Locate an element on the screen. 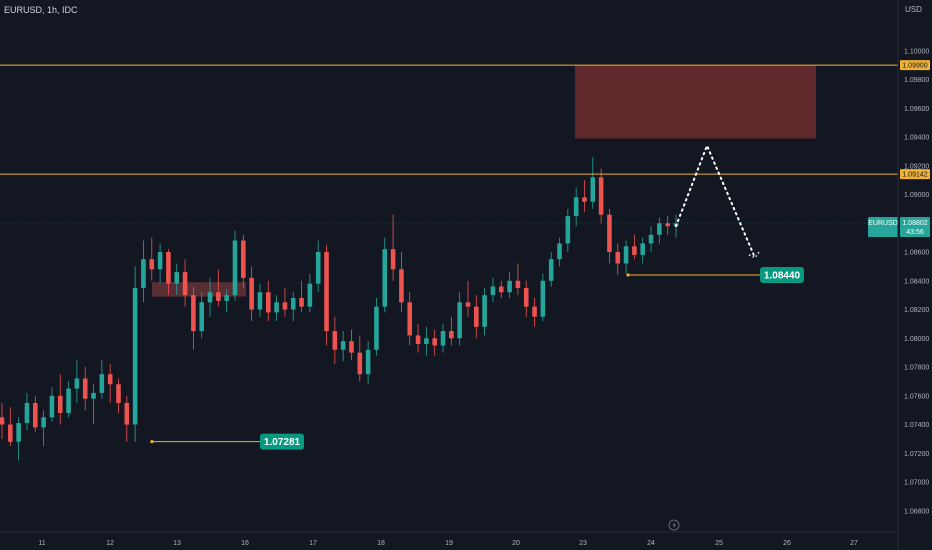  price-tick-label: 1.08200 is located at coordinates (916, 310).